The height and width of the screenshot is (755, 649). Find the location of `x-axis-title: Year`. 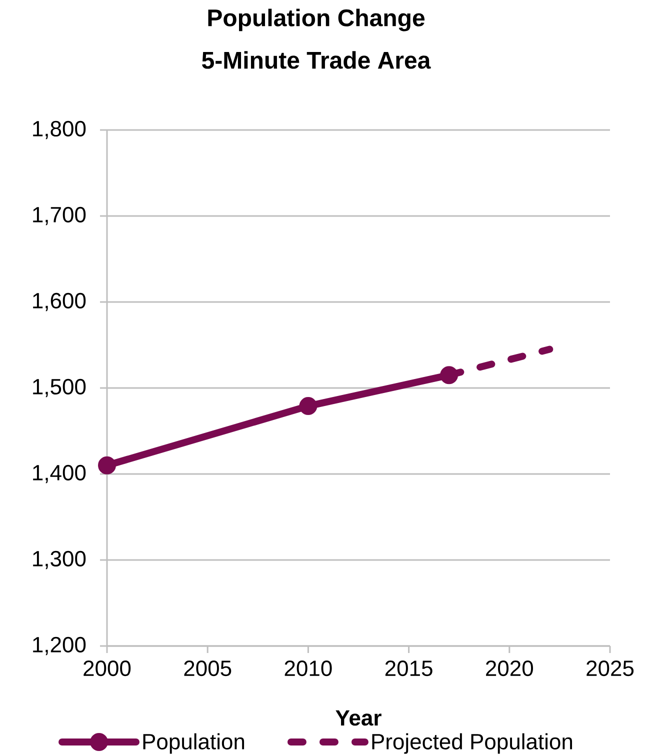

x-axis-title: Year is located at coordinates (359, 718).